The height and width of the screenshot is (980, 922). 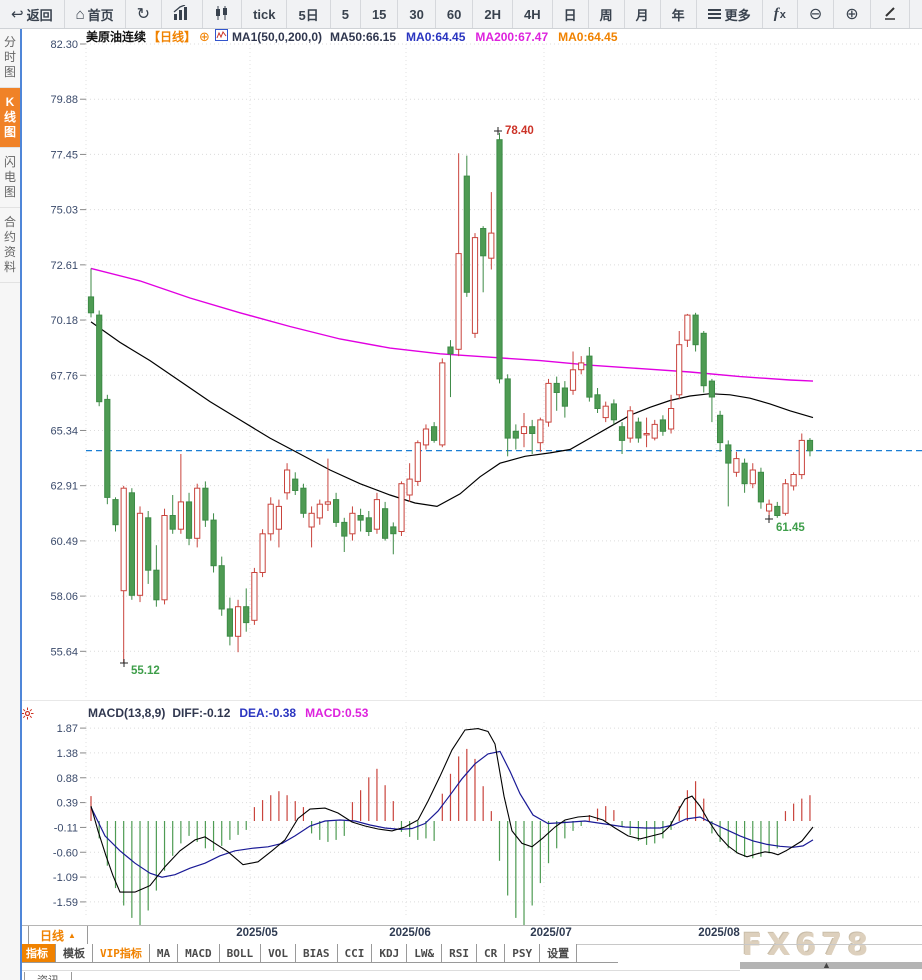 I want to click on toolbar-formula-button: fx, so click(x=780, y=14).